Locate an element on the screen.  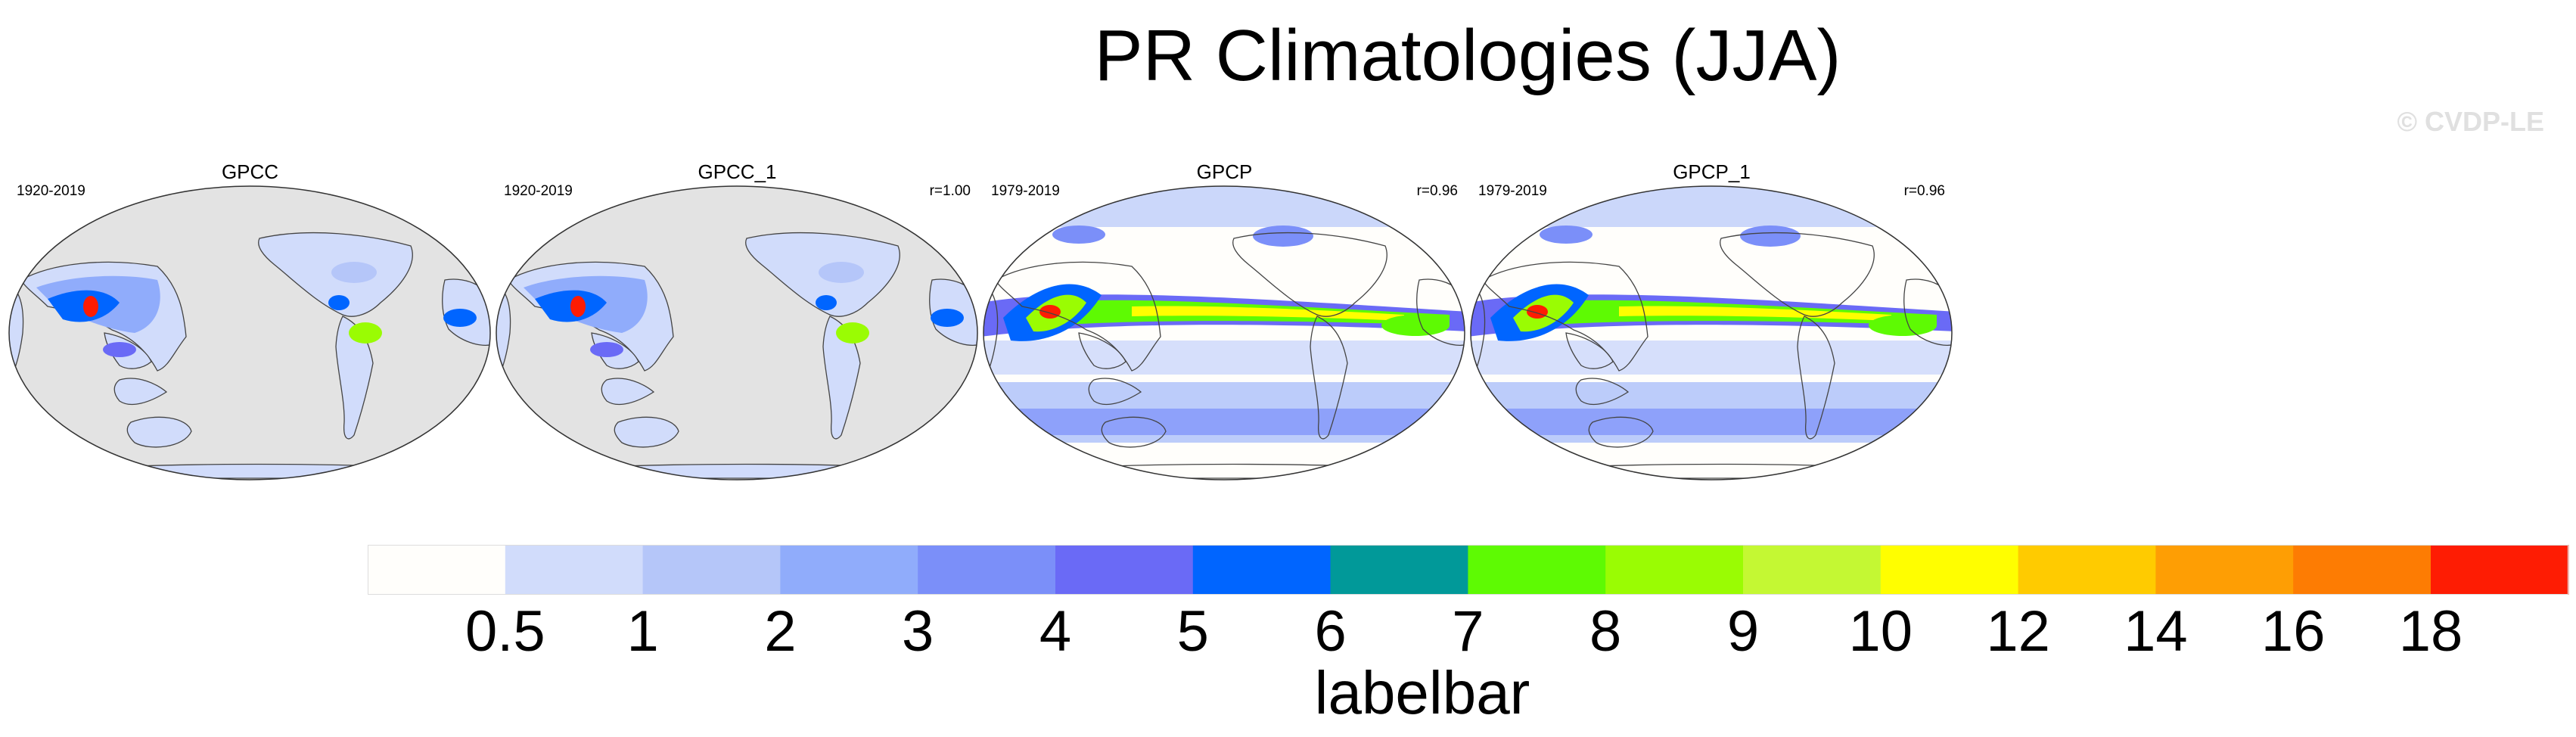
labelbar-tick-label: 5 is located at coordinates (1193, 628).